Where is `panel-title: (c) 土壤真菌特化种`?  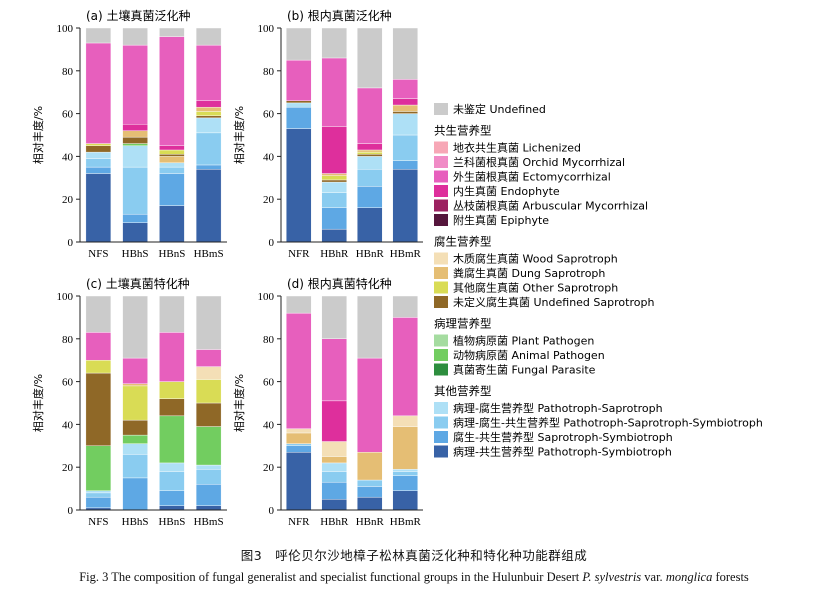 panel-title: (c) 土壤真菌特化种 is located at coordinates (138, 283).